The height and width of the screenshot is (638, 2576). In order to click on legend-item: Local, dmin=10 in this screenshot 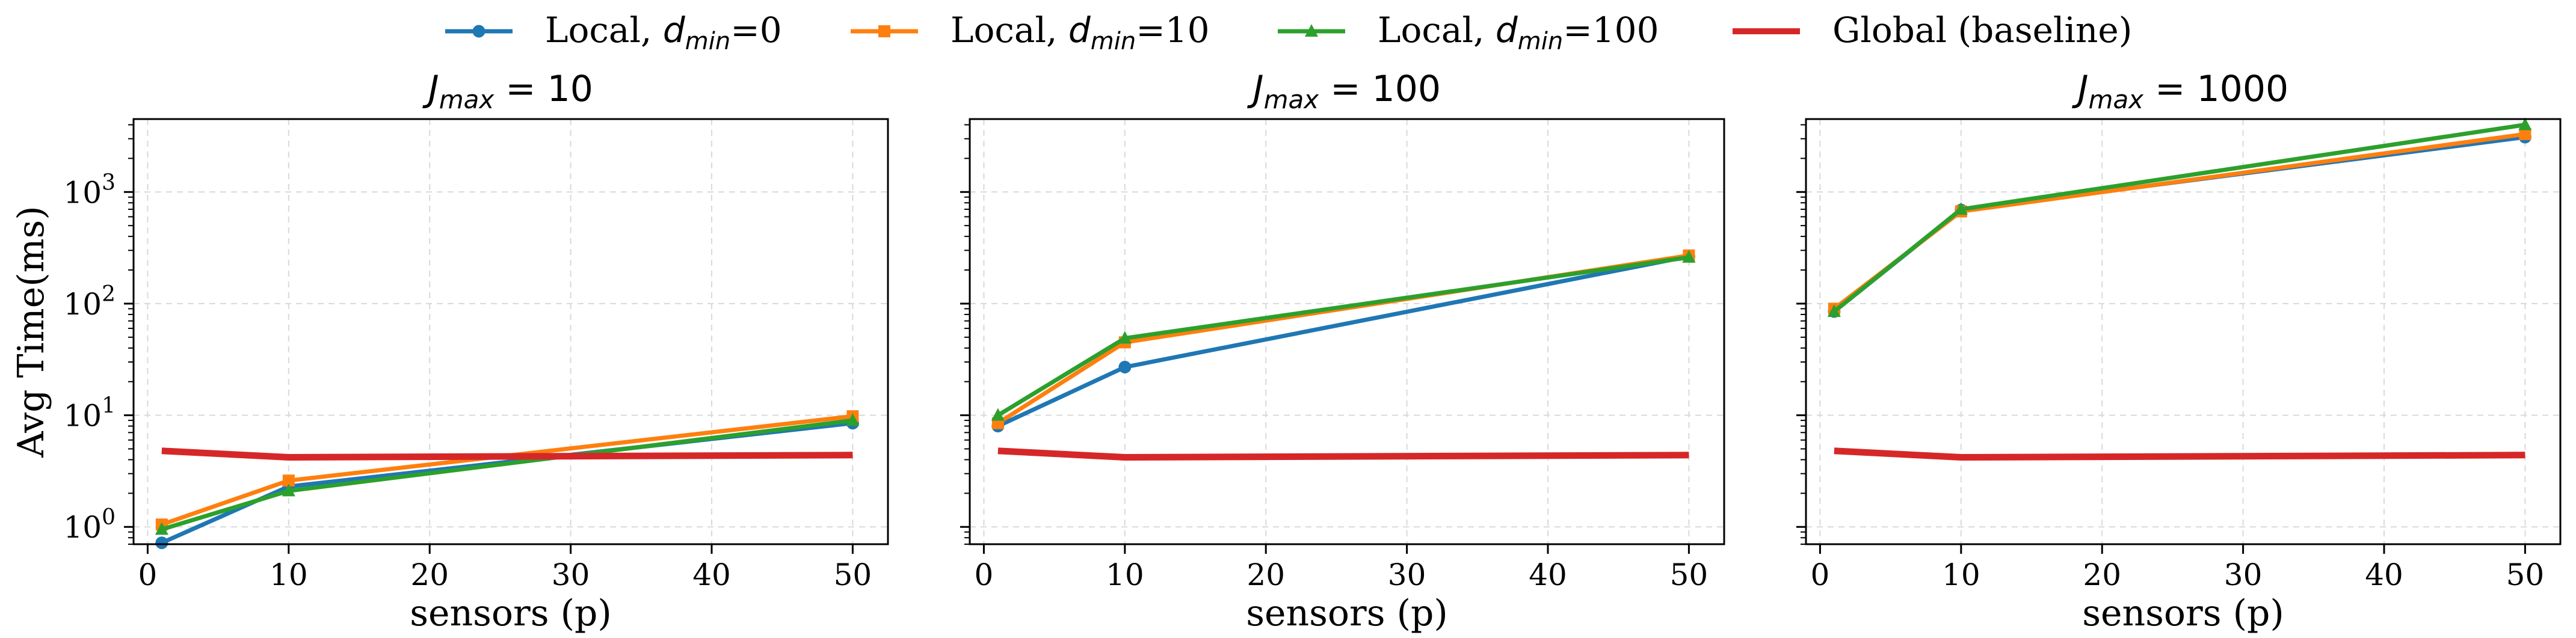, I will do `click(1030, 32)`.